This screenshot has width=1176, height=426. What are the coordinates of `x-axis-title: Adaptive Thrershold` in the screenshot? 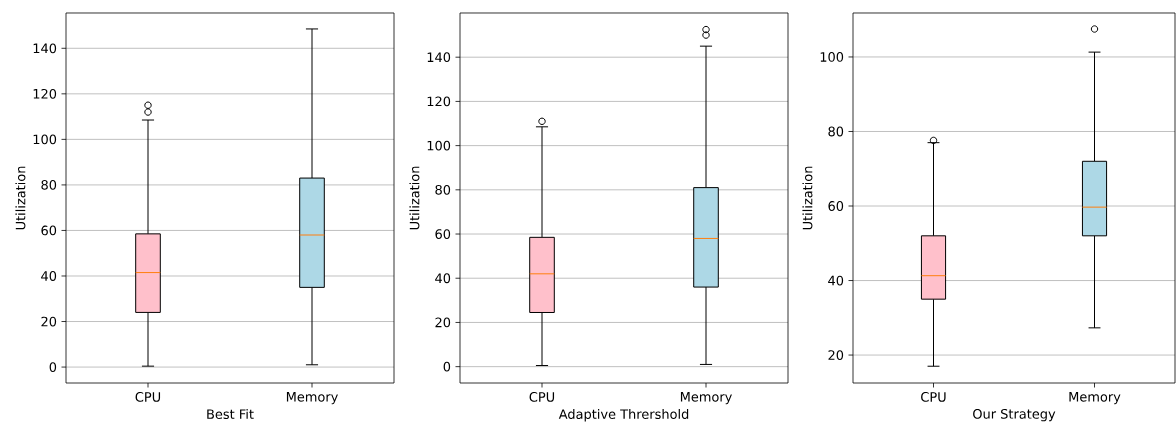 It's located at (623, 415).